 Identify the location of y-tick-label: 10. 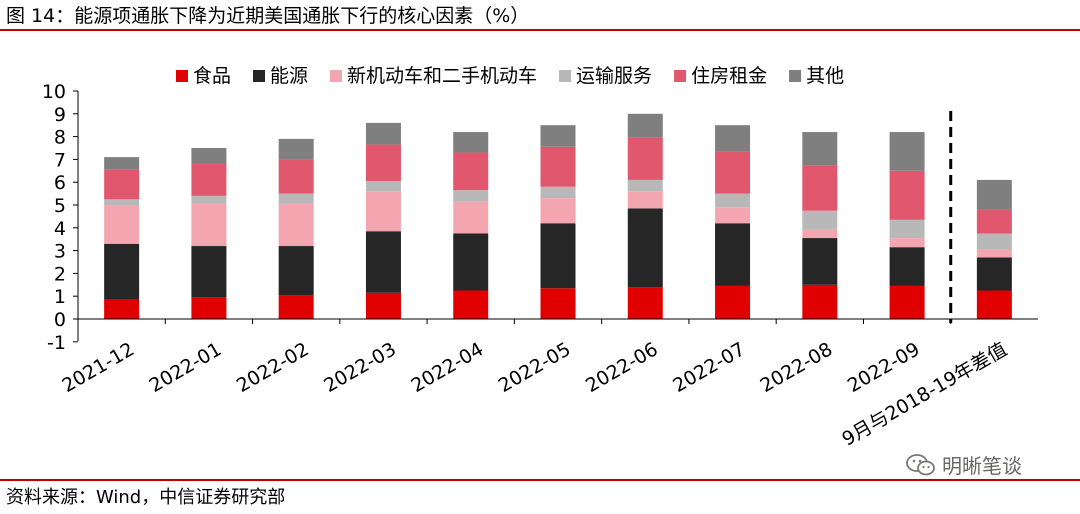
(54, 92).